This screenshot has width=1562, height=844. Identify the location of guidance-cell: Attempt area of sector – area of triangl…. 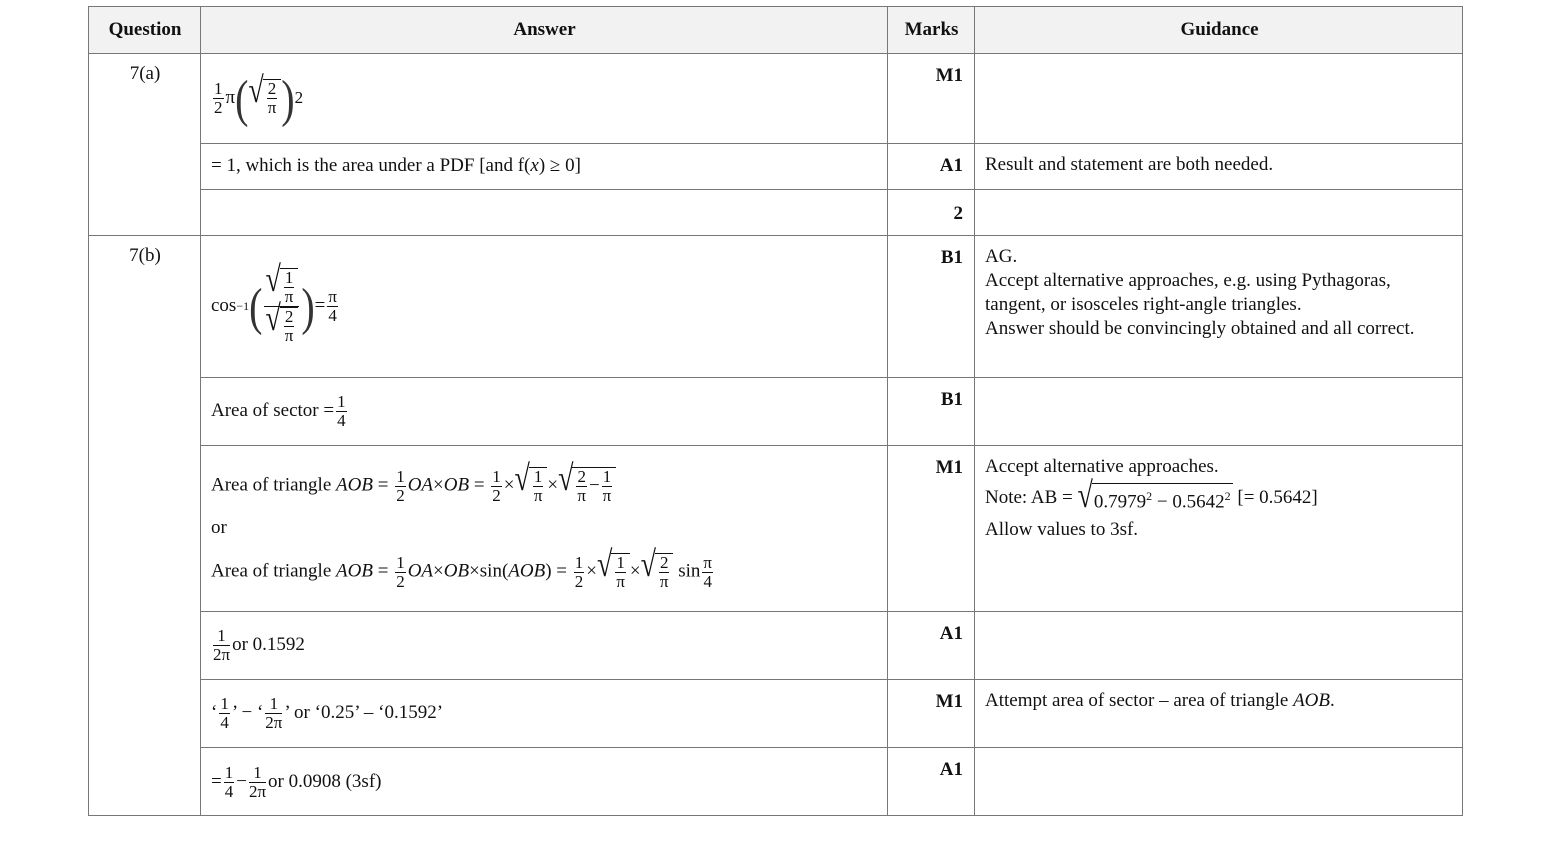
(1160, 701).